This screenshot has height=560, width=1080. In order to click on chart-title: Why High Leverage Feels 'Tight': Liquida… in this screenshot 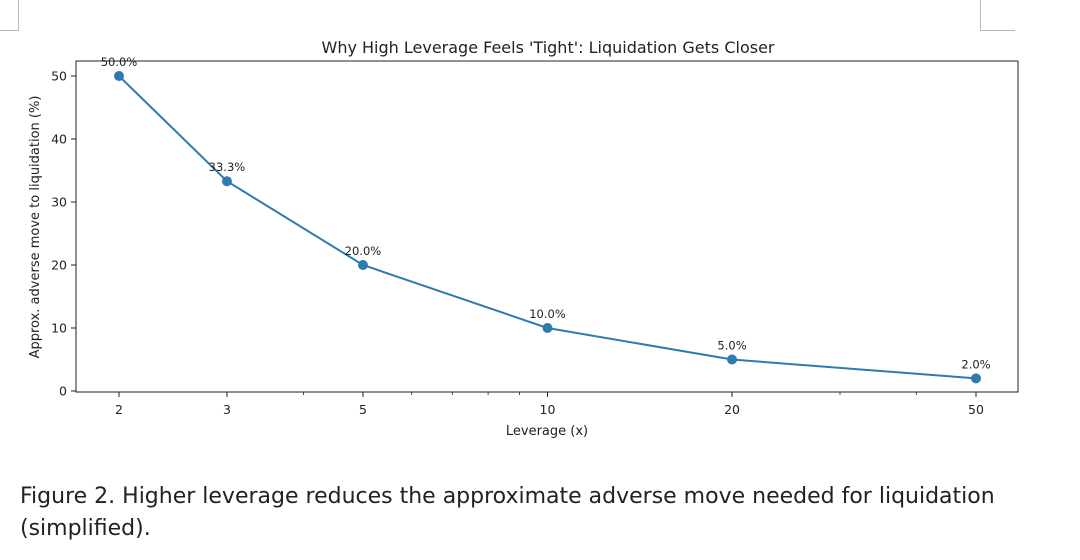, I will do `click(548, 47)`.